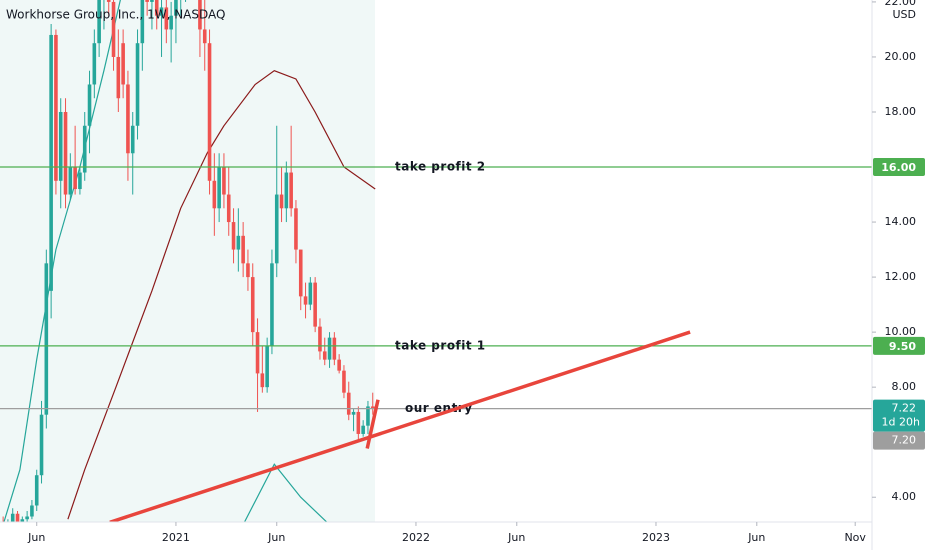 Image resolution: width=932 pixels, height=550 pixels. What do you see at coordinates (901, 111) in the screenshot?
I see `y-tick-label: 18.00` at bounding box center [901, 111].